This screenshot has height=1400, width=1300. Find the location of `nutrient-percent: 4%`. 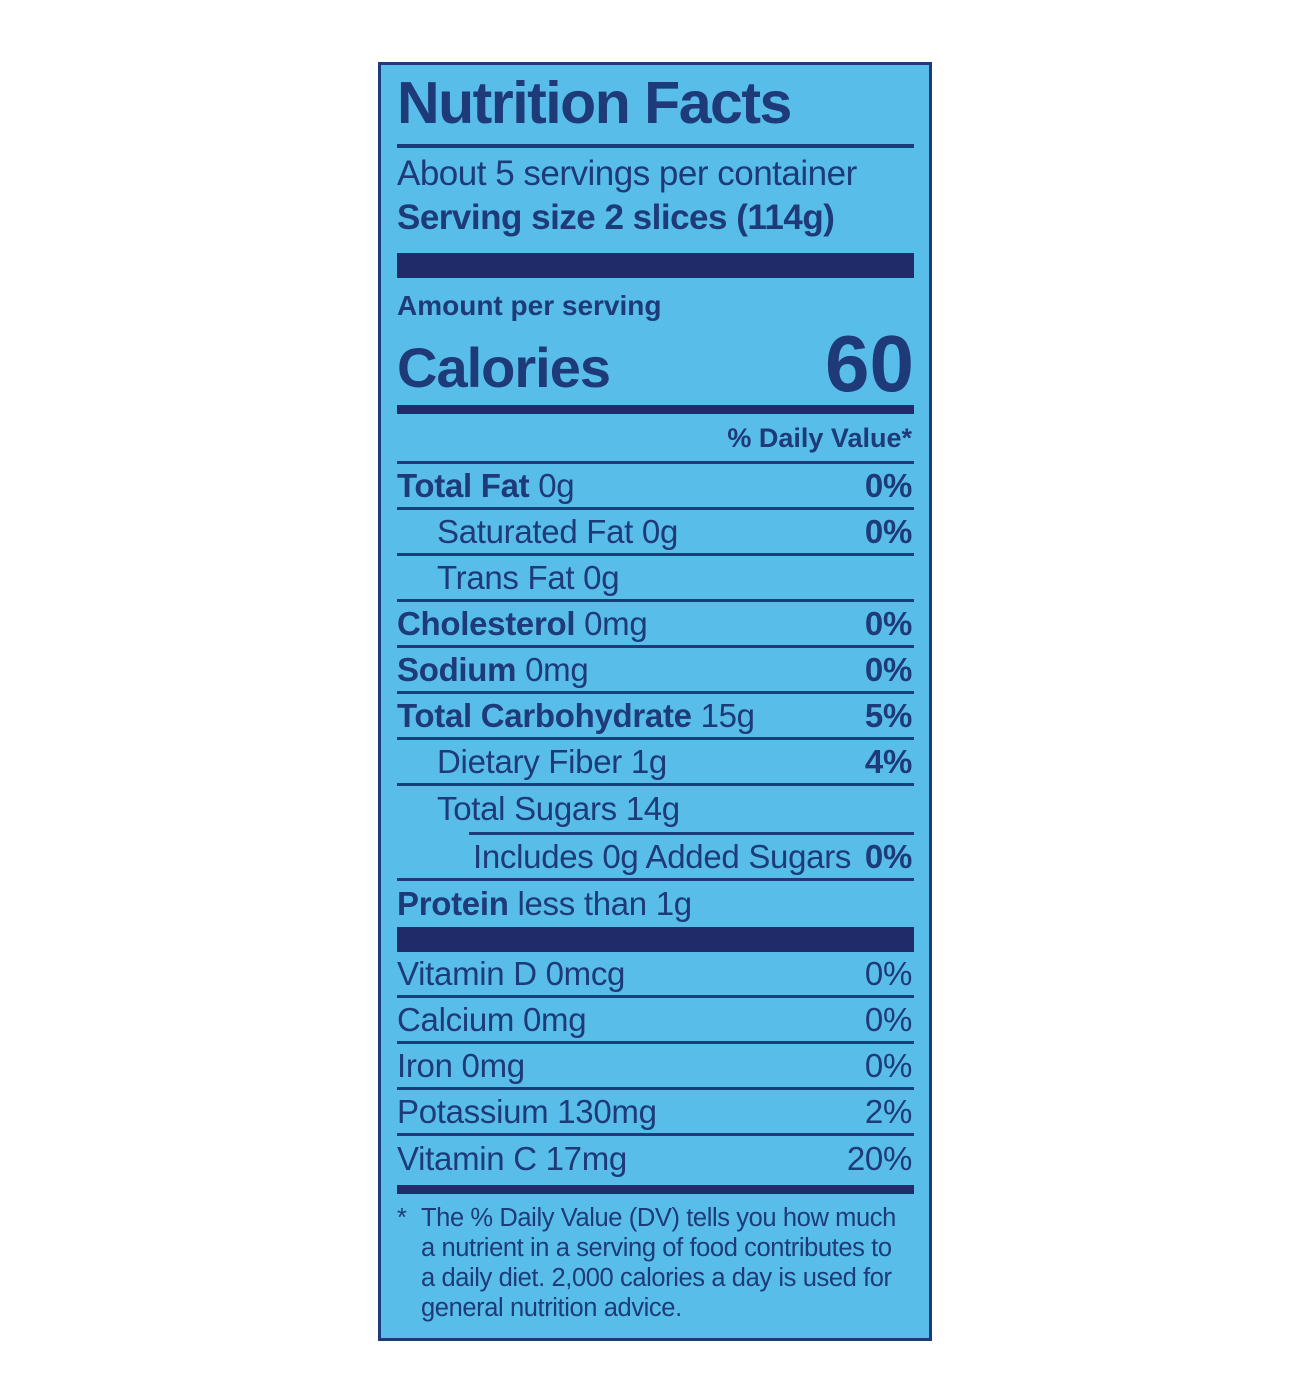

nutrient-percent: 4% is located at coordinates (888, 761).